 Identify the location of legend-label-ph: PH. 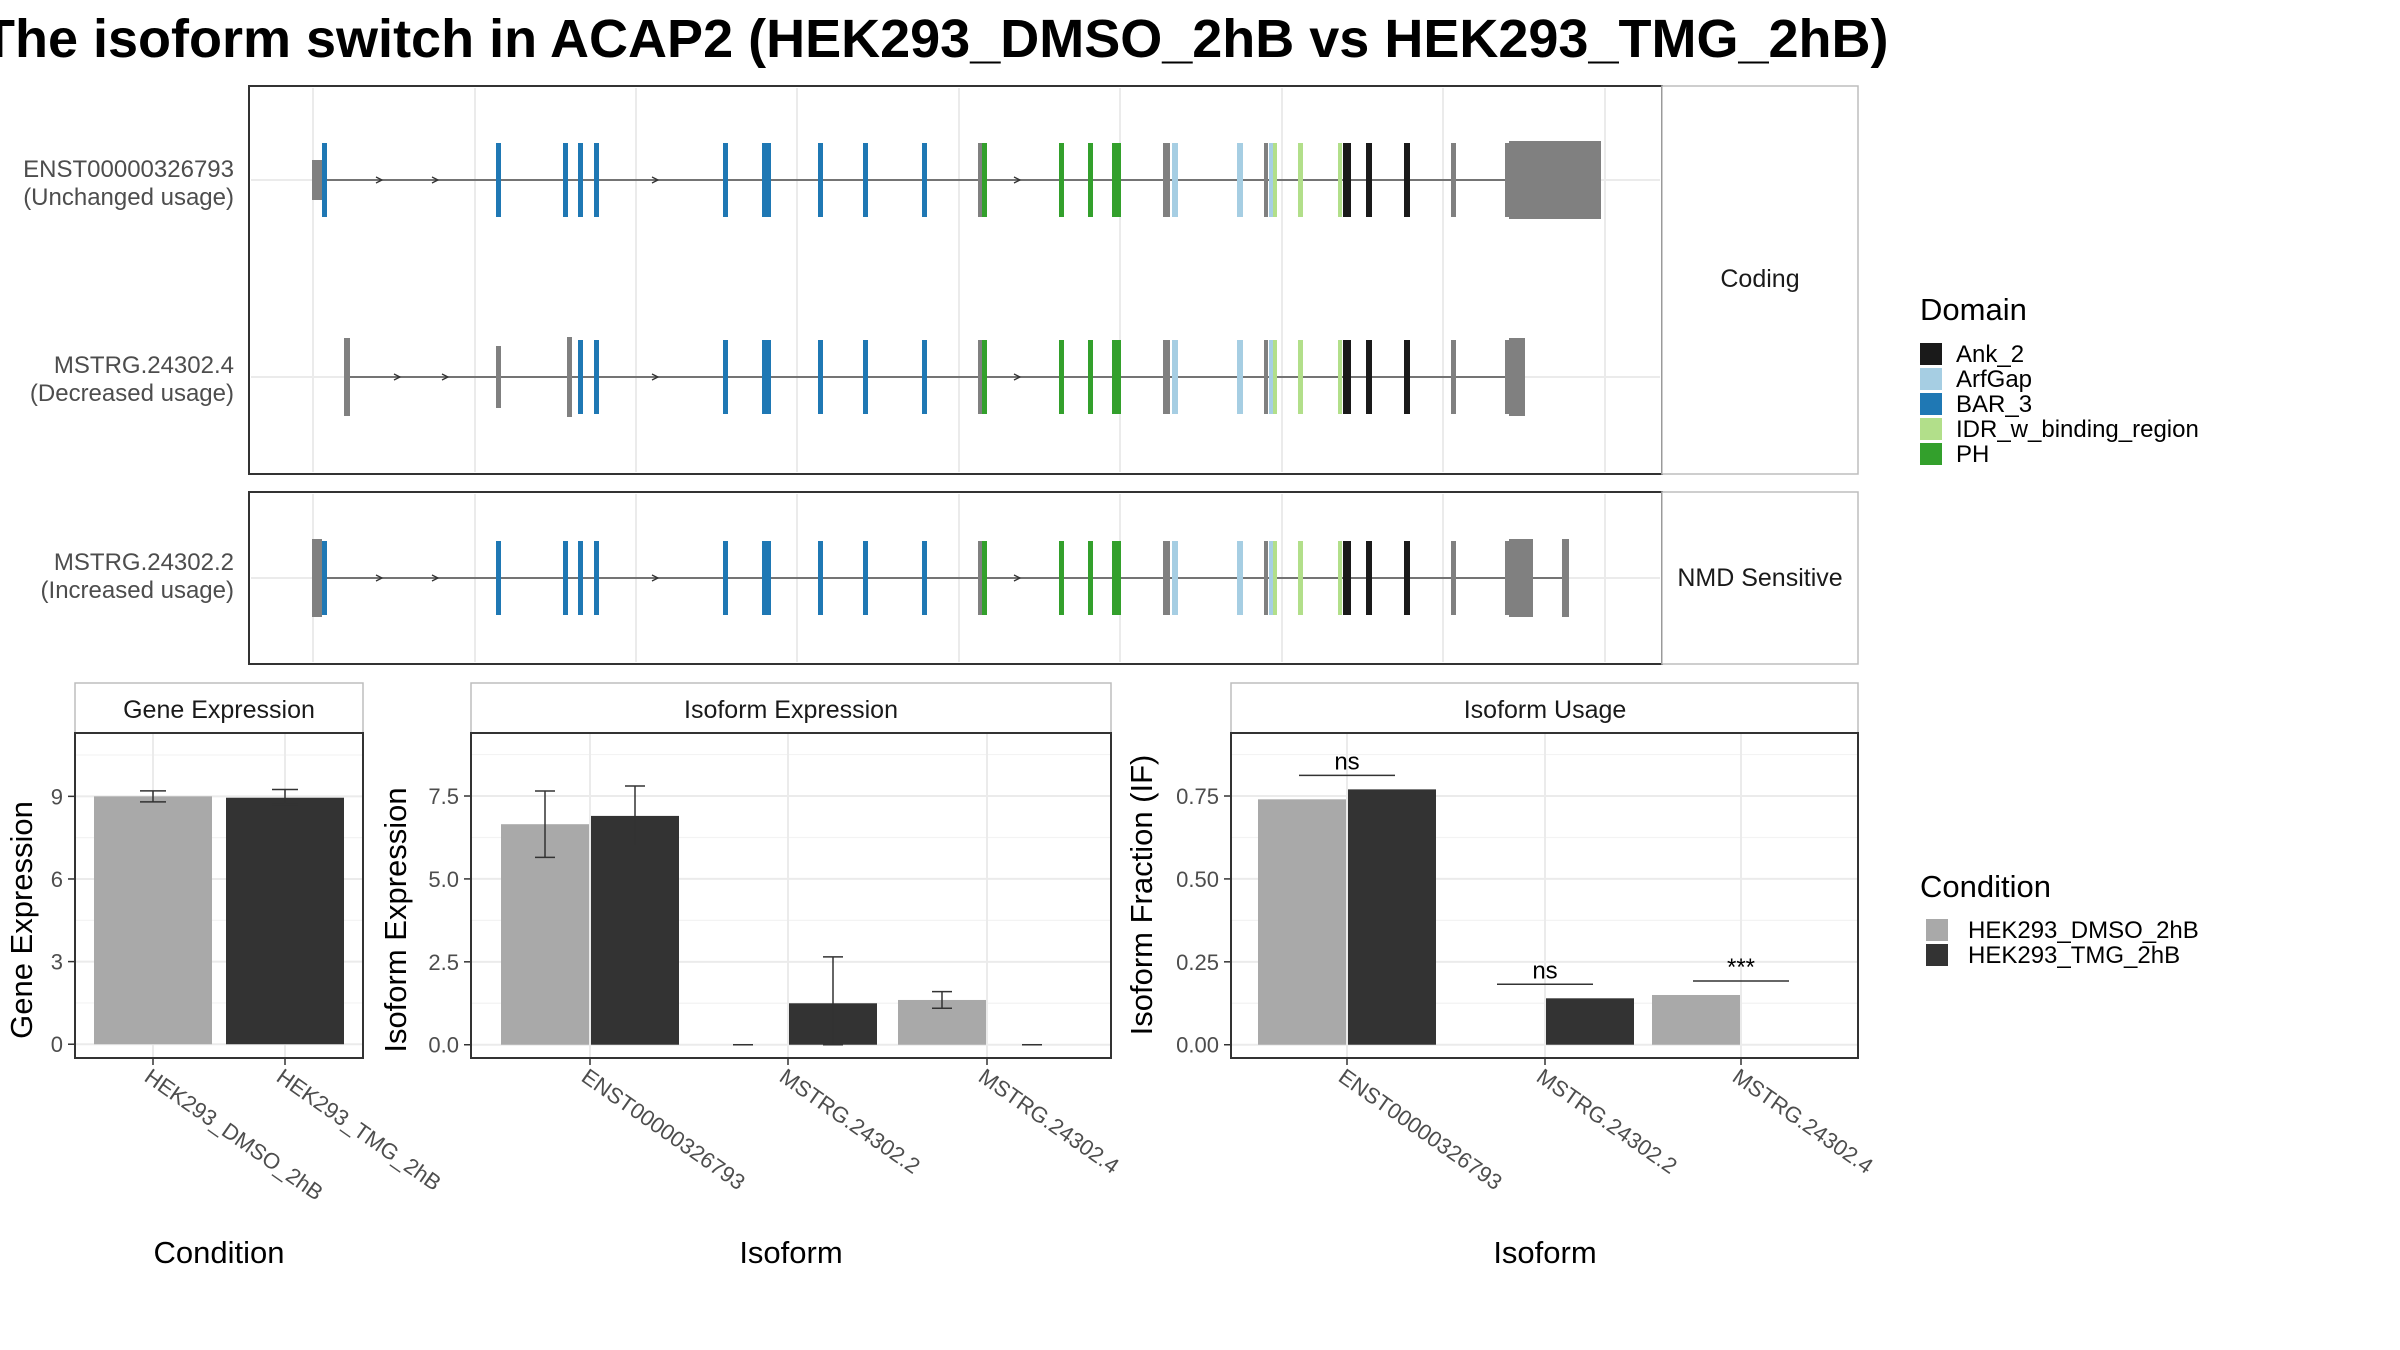
(1972, 454).